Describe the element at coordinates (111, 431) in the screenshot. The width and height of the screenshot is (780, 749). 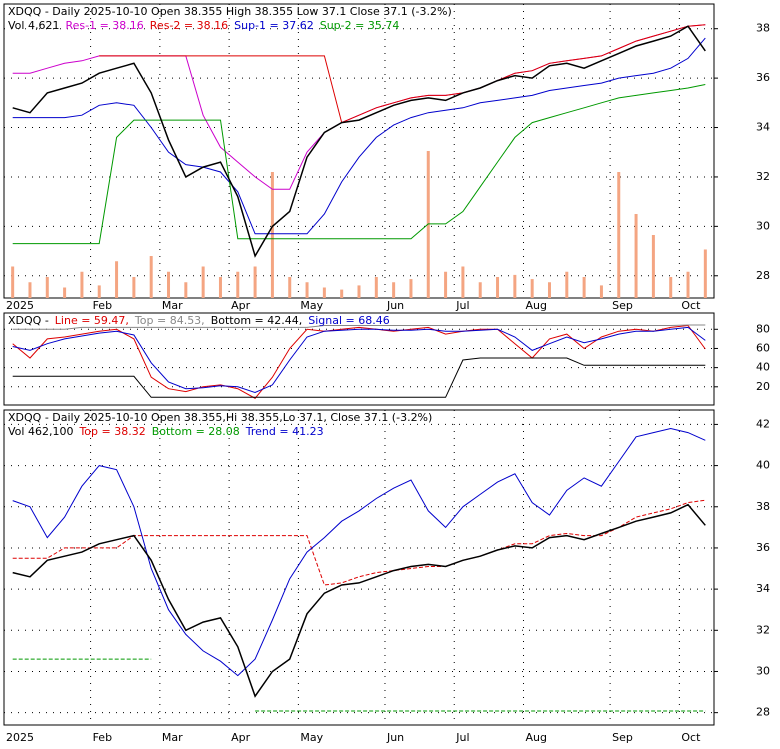
I see `legend-entry: Top = 38.32` at that location.